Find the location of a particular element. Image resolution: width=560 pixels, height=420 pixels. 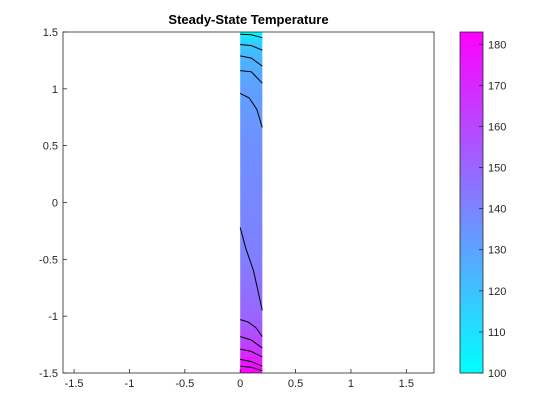

x-tick-label: 1 is located at coordinates (351, 384).